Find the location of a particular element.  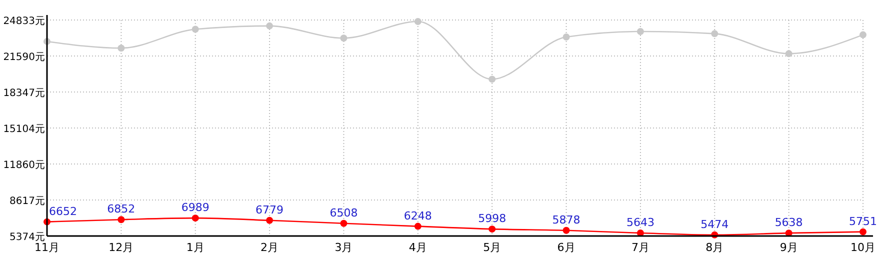

y-tick-label: 5374元 is located at coordinates (27, 237).